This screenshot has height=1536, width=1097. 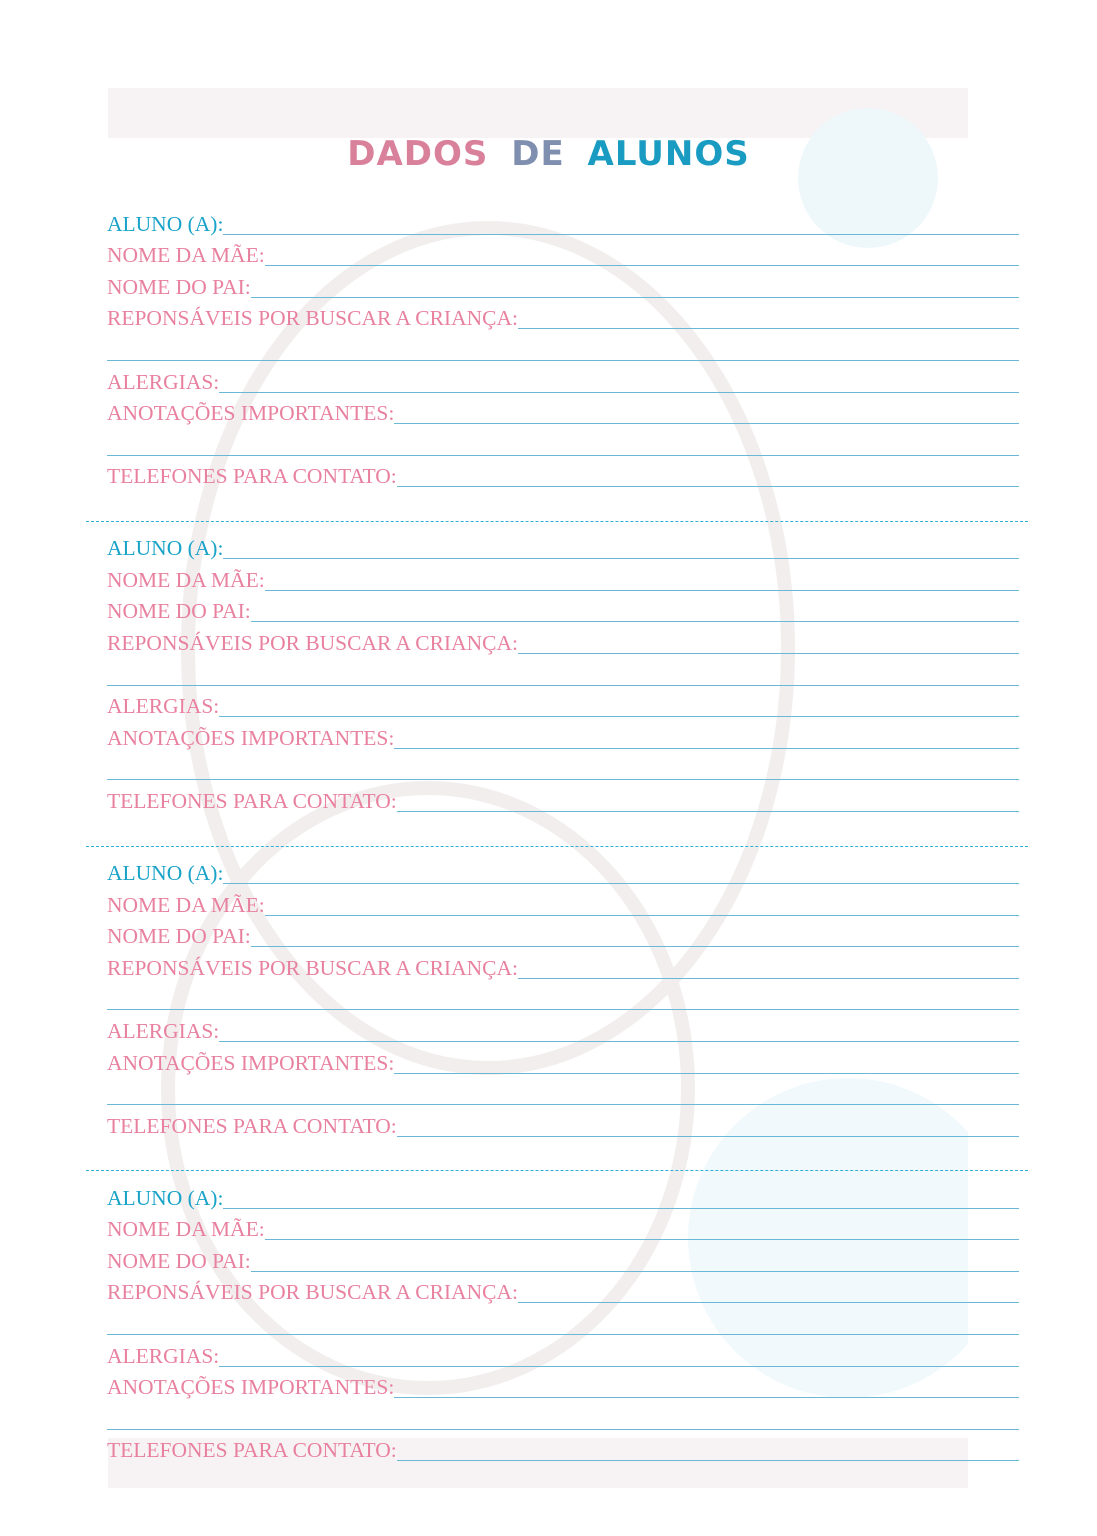 I want to click on title-word-2: DE, so click(x=538, y=154).